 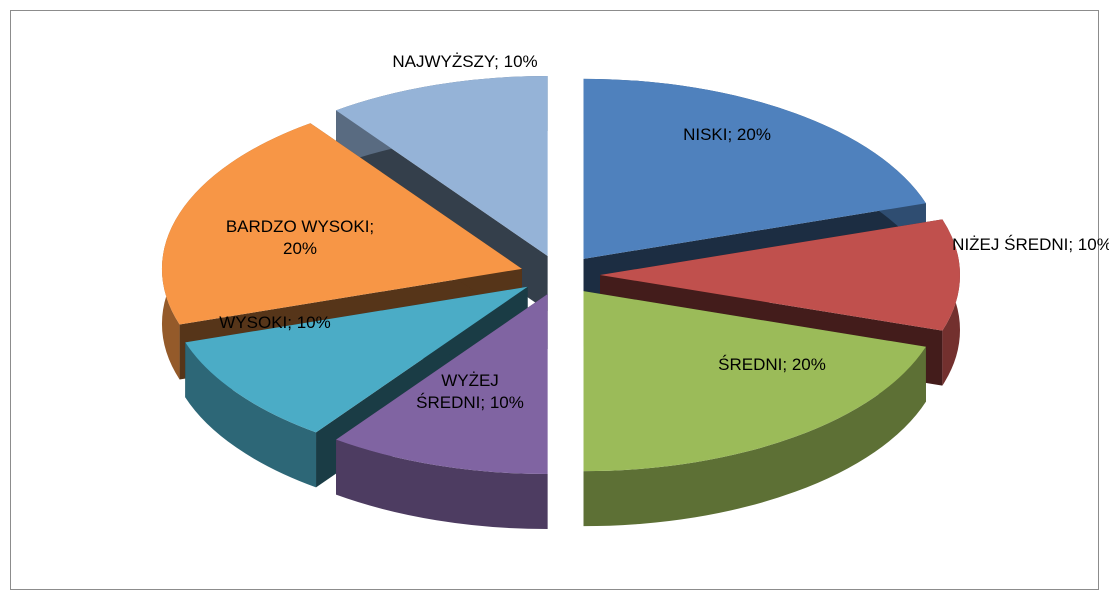 I want to click on data-label: WYSOKI; 10%, so click(x=275, y=322).